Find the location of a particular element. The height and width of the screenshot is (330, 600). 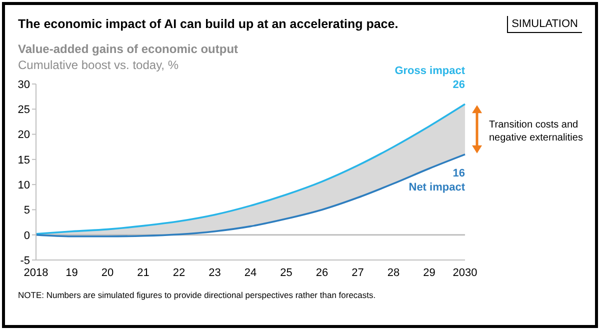

x-tick-label: 25 is located at coordinates (286, 272).